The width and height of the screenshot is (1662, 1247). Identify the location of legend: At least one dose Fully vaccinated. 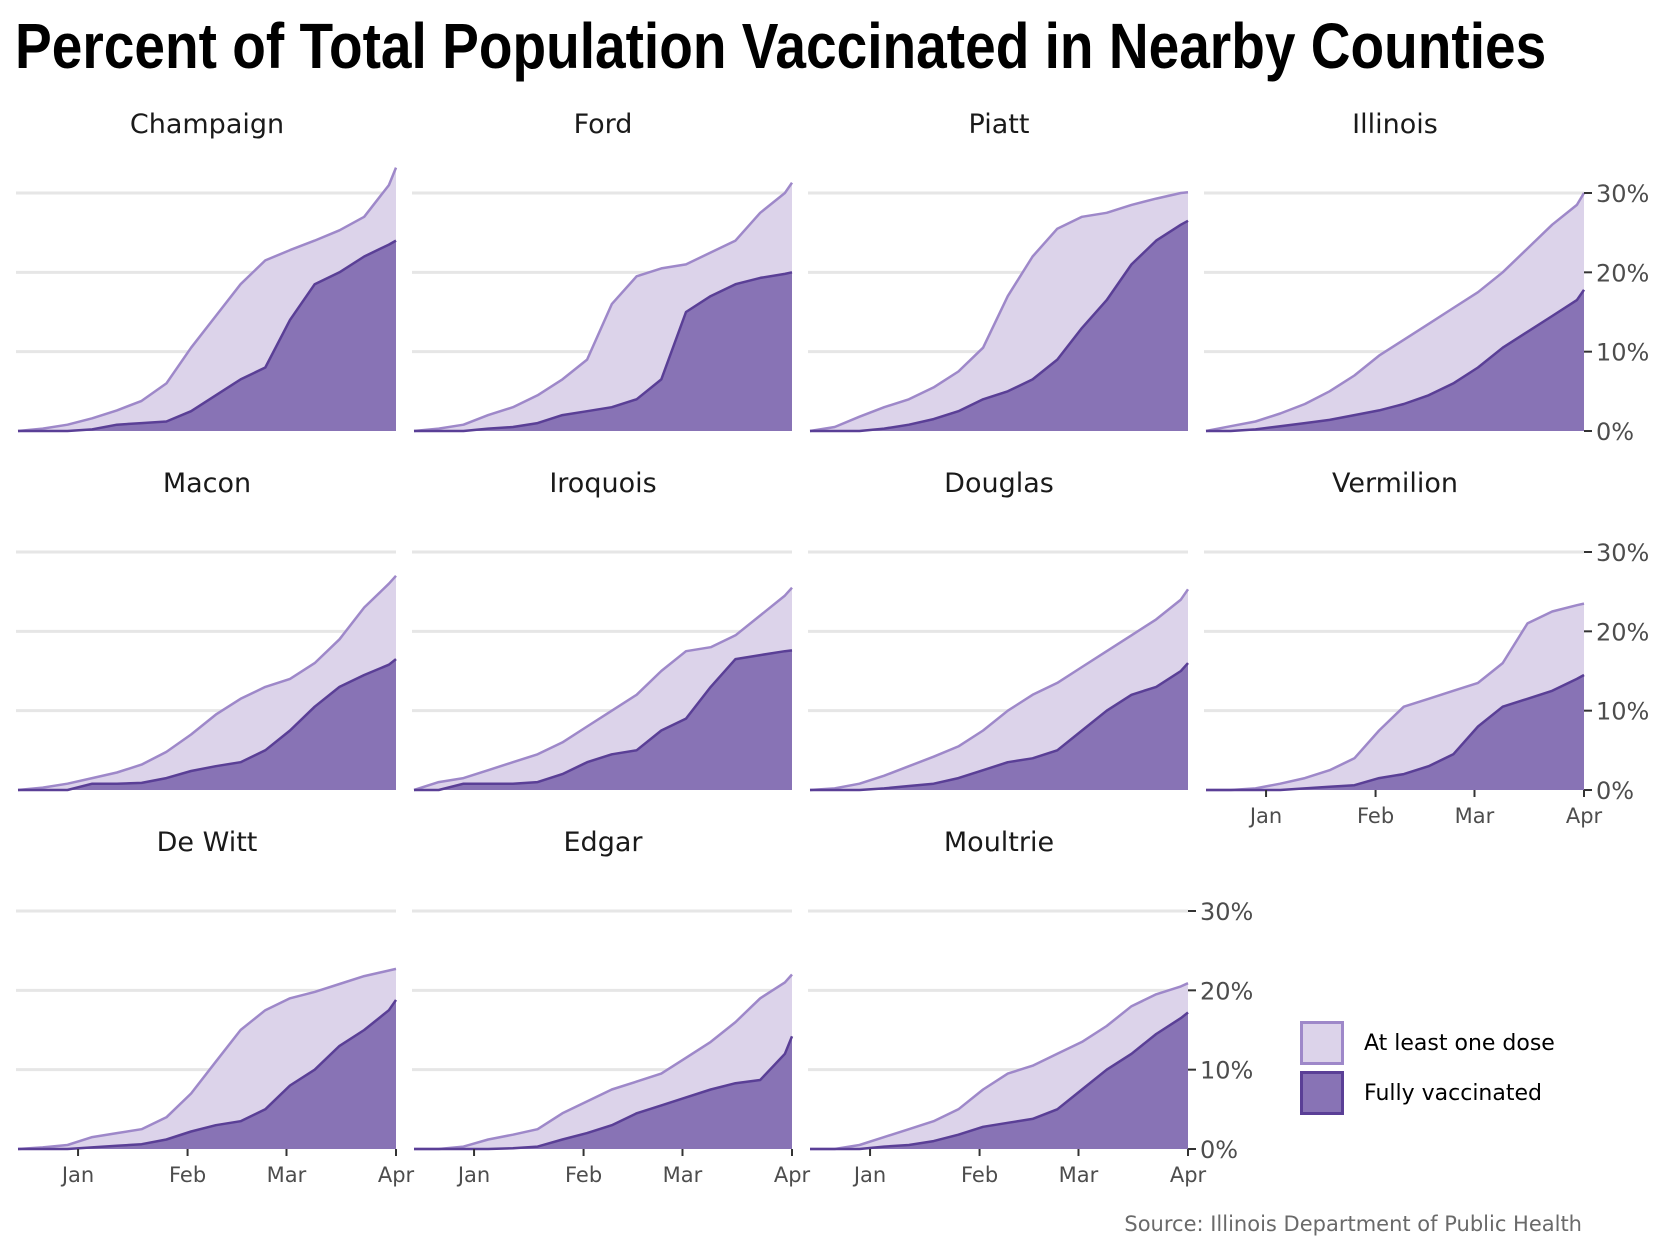
(1427, 1068).